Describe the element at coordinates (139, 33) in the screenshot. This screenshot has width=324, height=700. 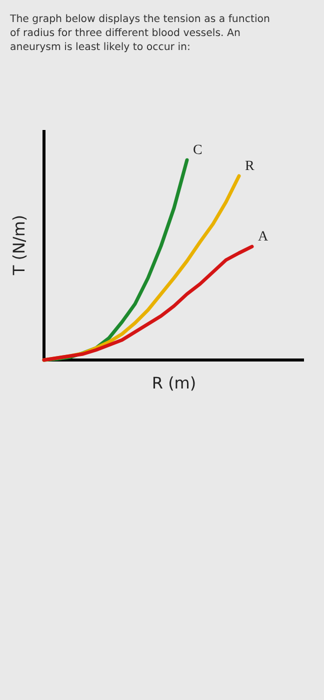
I see `chart-title: The graph below displays the tension as a function of radius for three different blood vessels. An aneurysm is least likely to occur in:` at that location.